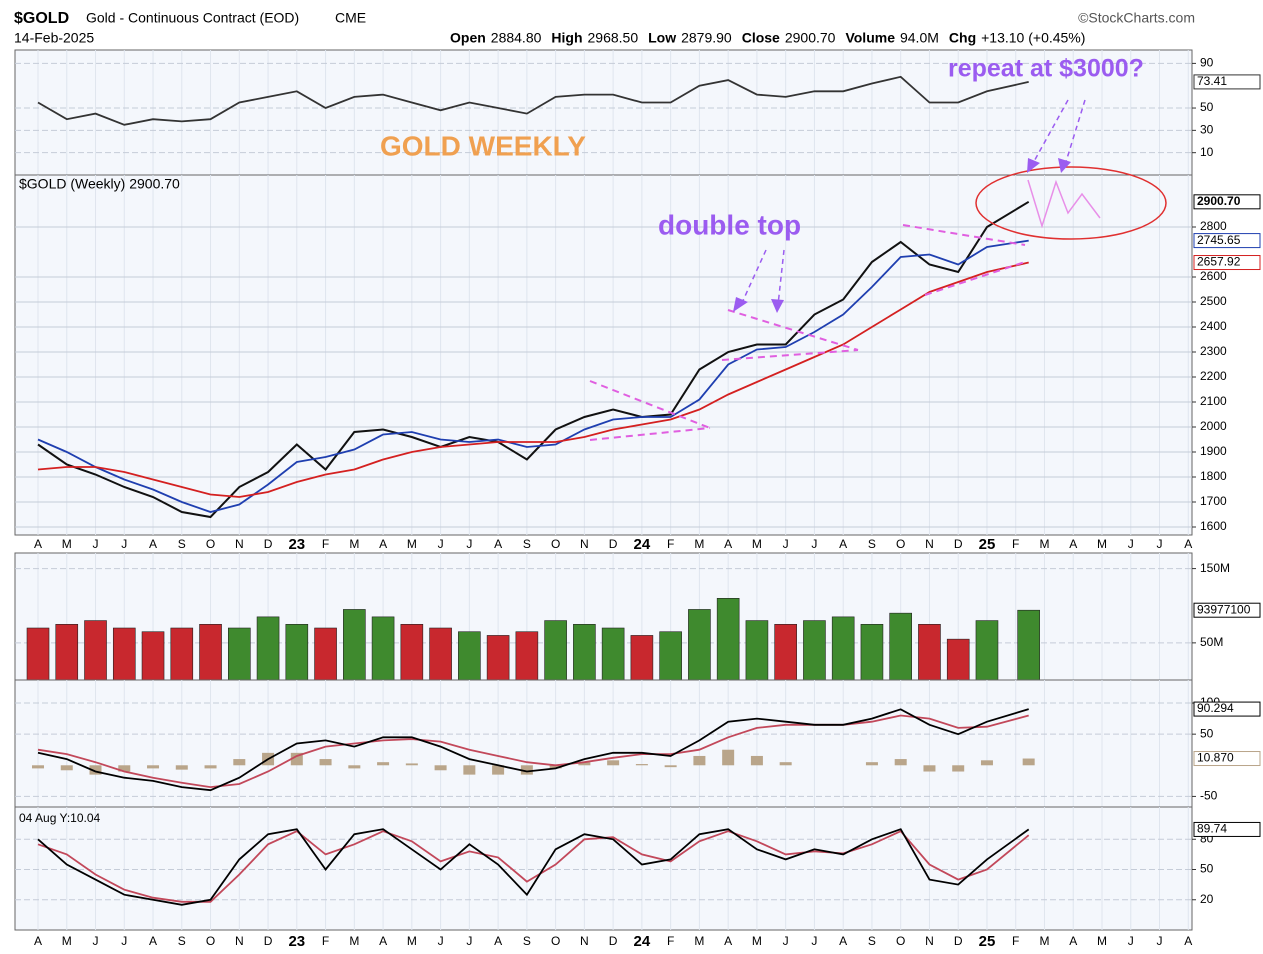 This screenshot has height=954, width=1263. Describe the element at coordinates (1219, 262) in the screenshot. I see `value-label: 2657.92` at that location.